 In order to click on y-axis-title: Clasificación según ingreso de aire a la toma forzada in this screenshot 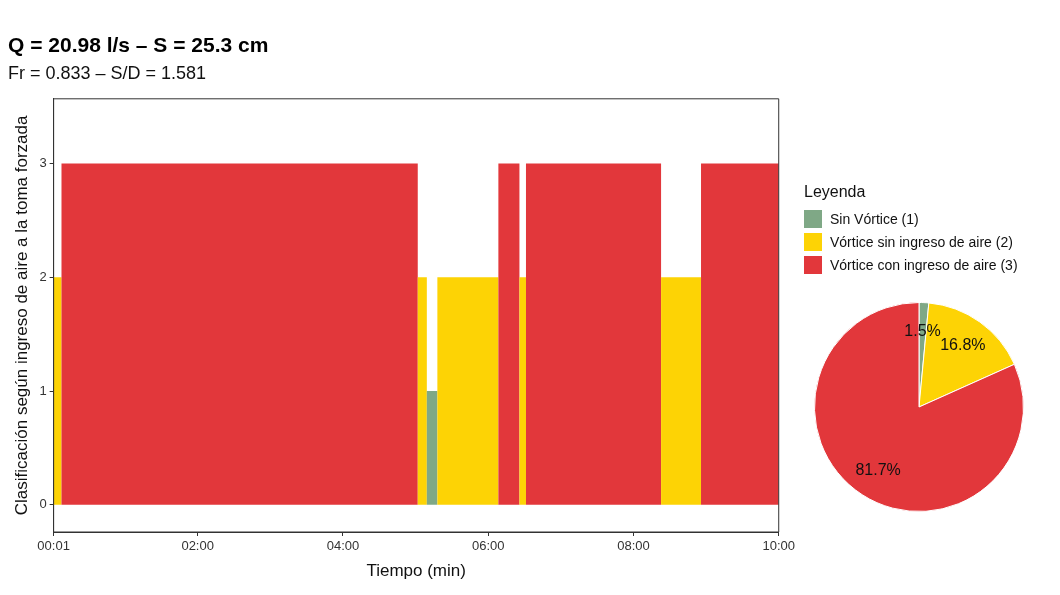, I will do `click(21, 315)`.